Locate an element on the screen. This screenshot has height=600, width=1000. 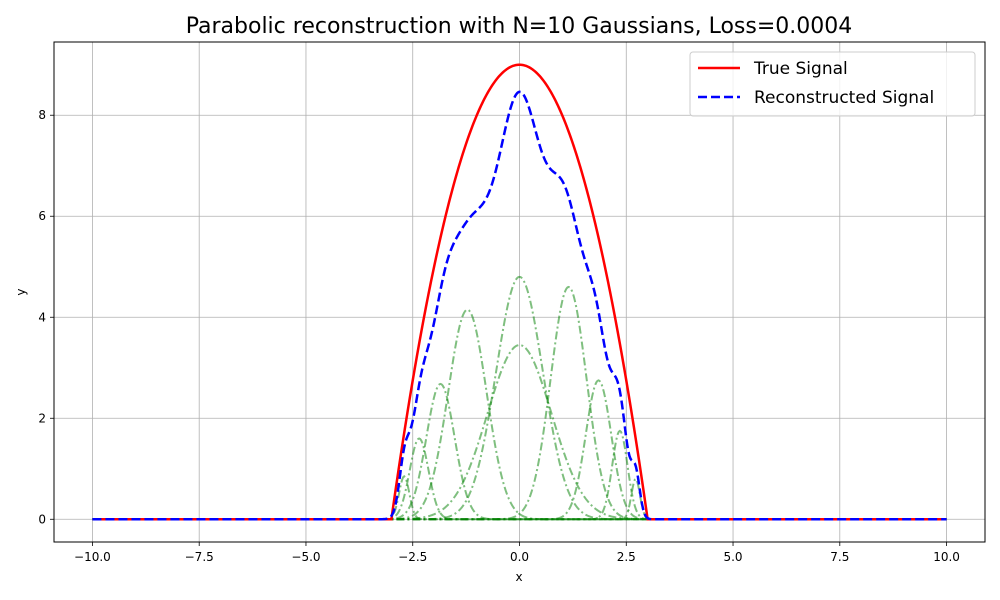
y-axis-title: y is located at coordinates (21, 291).